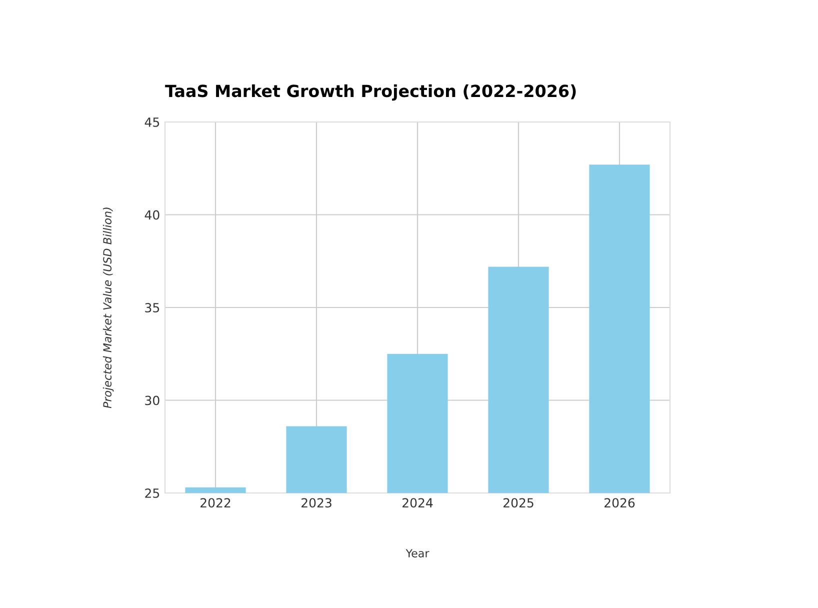  What do you see at coordinates (370, 92) in the screenshot?
I see `chart-title: TaaS Market Growth Projection (2022-2026)` at bounding box center [370, 92].